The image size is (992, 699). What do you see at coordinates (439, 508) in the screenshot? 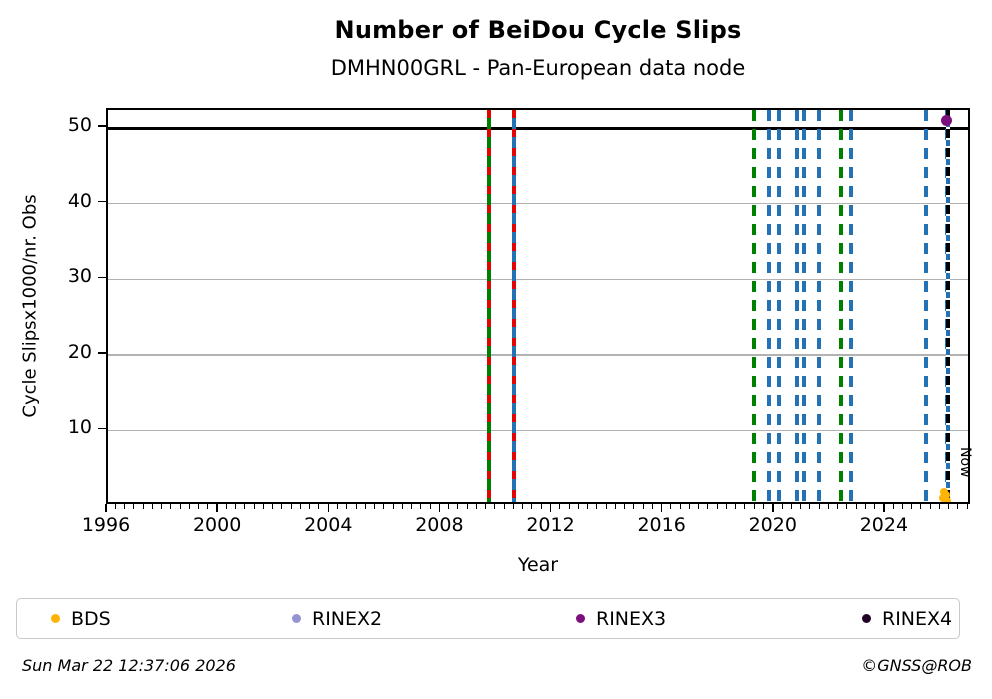
I see `x-major-tick-2008` at bounding box center [439, 508].